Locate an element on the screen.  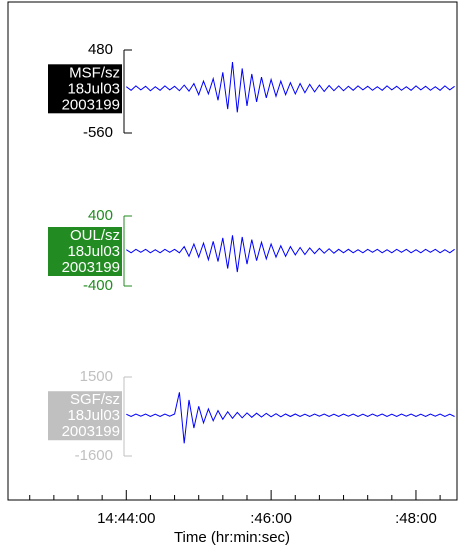
y-tick-label: -400 is located at coordinates (98, 285).